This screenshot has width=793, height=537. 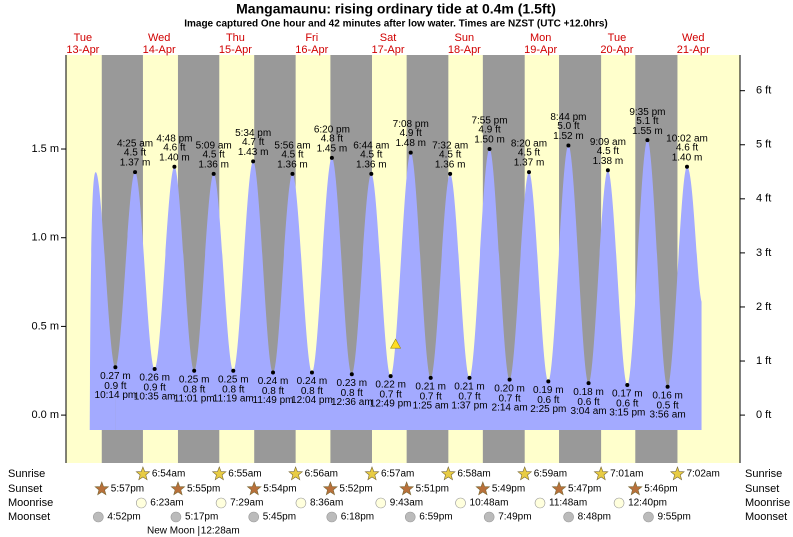 I want to click on extreme-time: 10:35 am, so click(x=155, y=397).